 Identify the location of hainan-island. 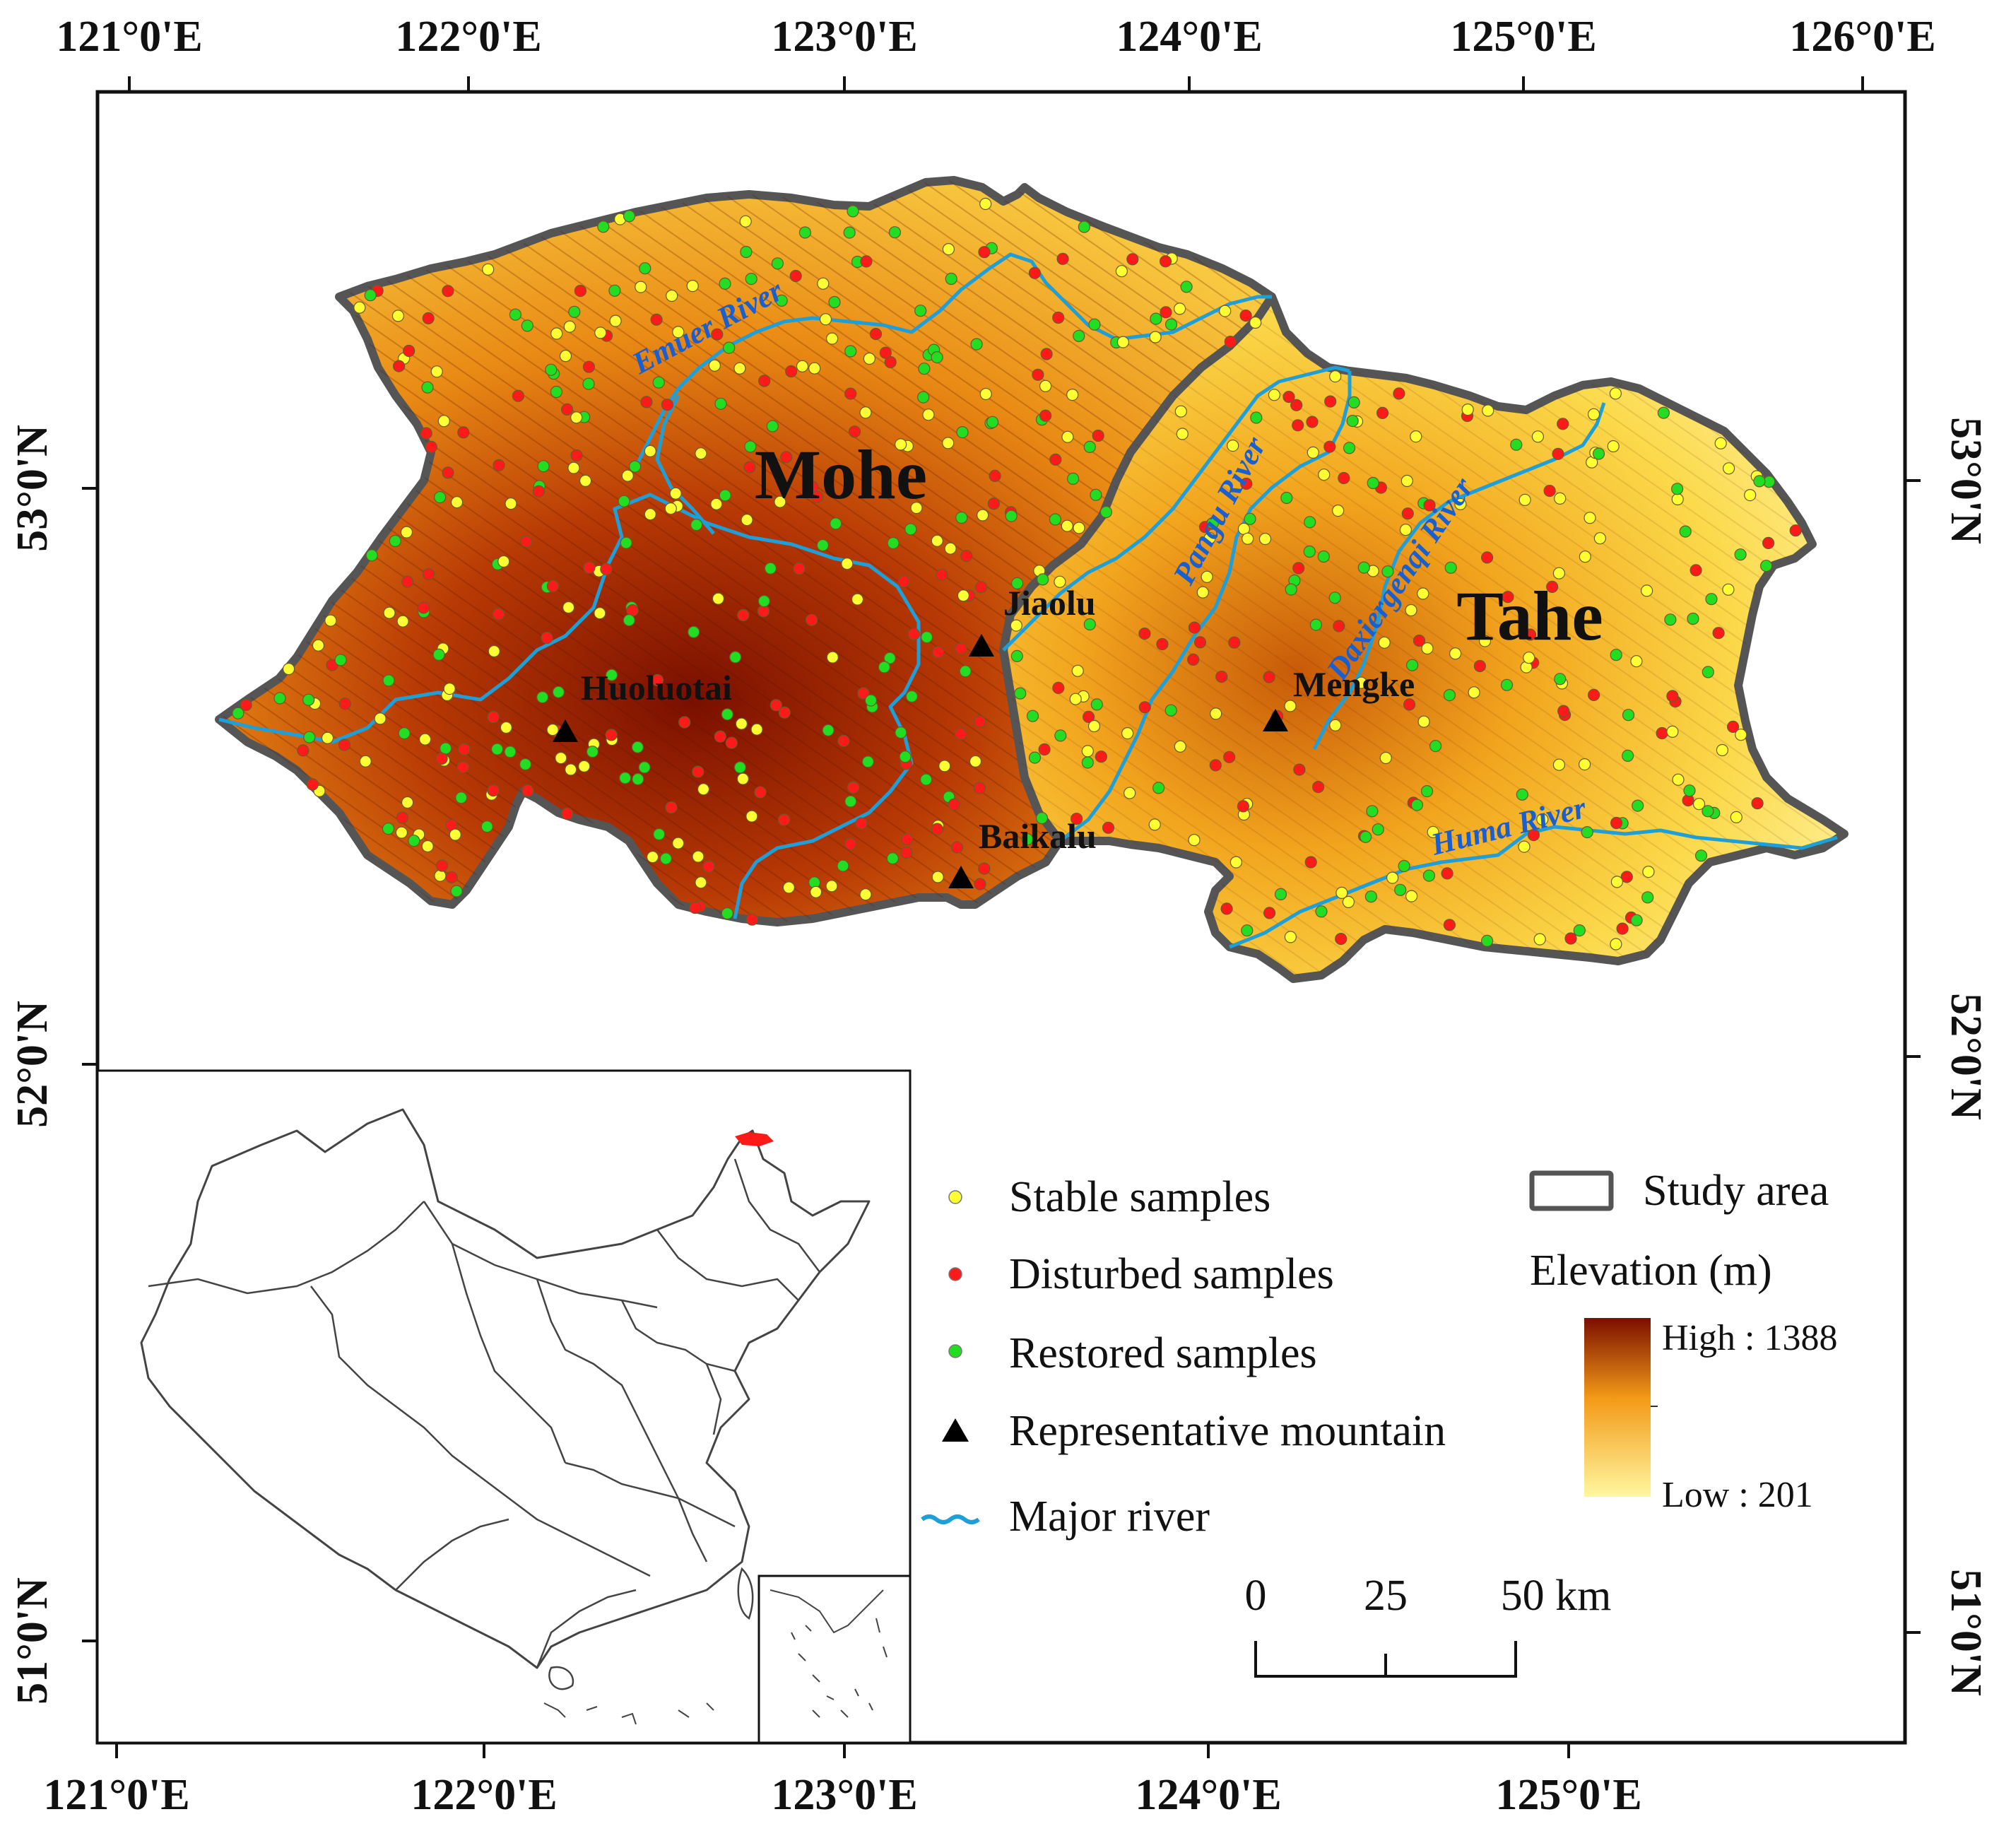
(561, 1678).